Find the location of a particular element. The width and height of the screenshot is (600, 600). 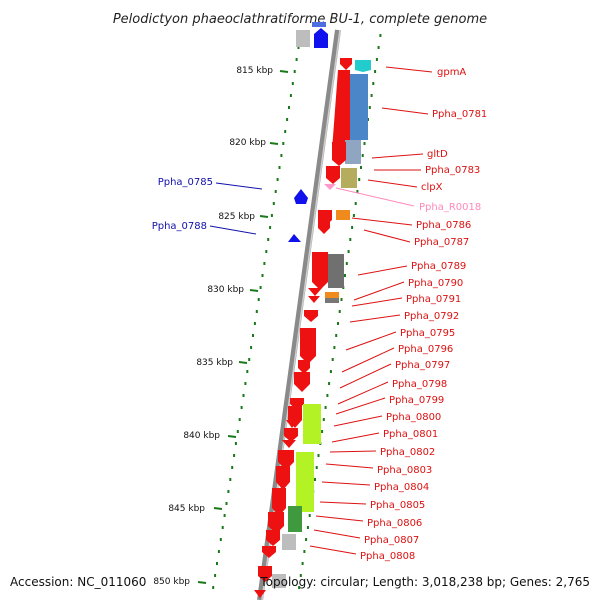

tick-label: 820 kbp is located at coordinates (247, 143).